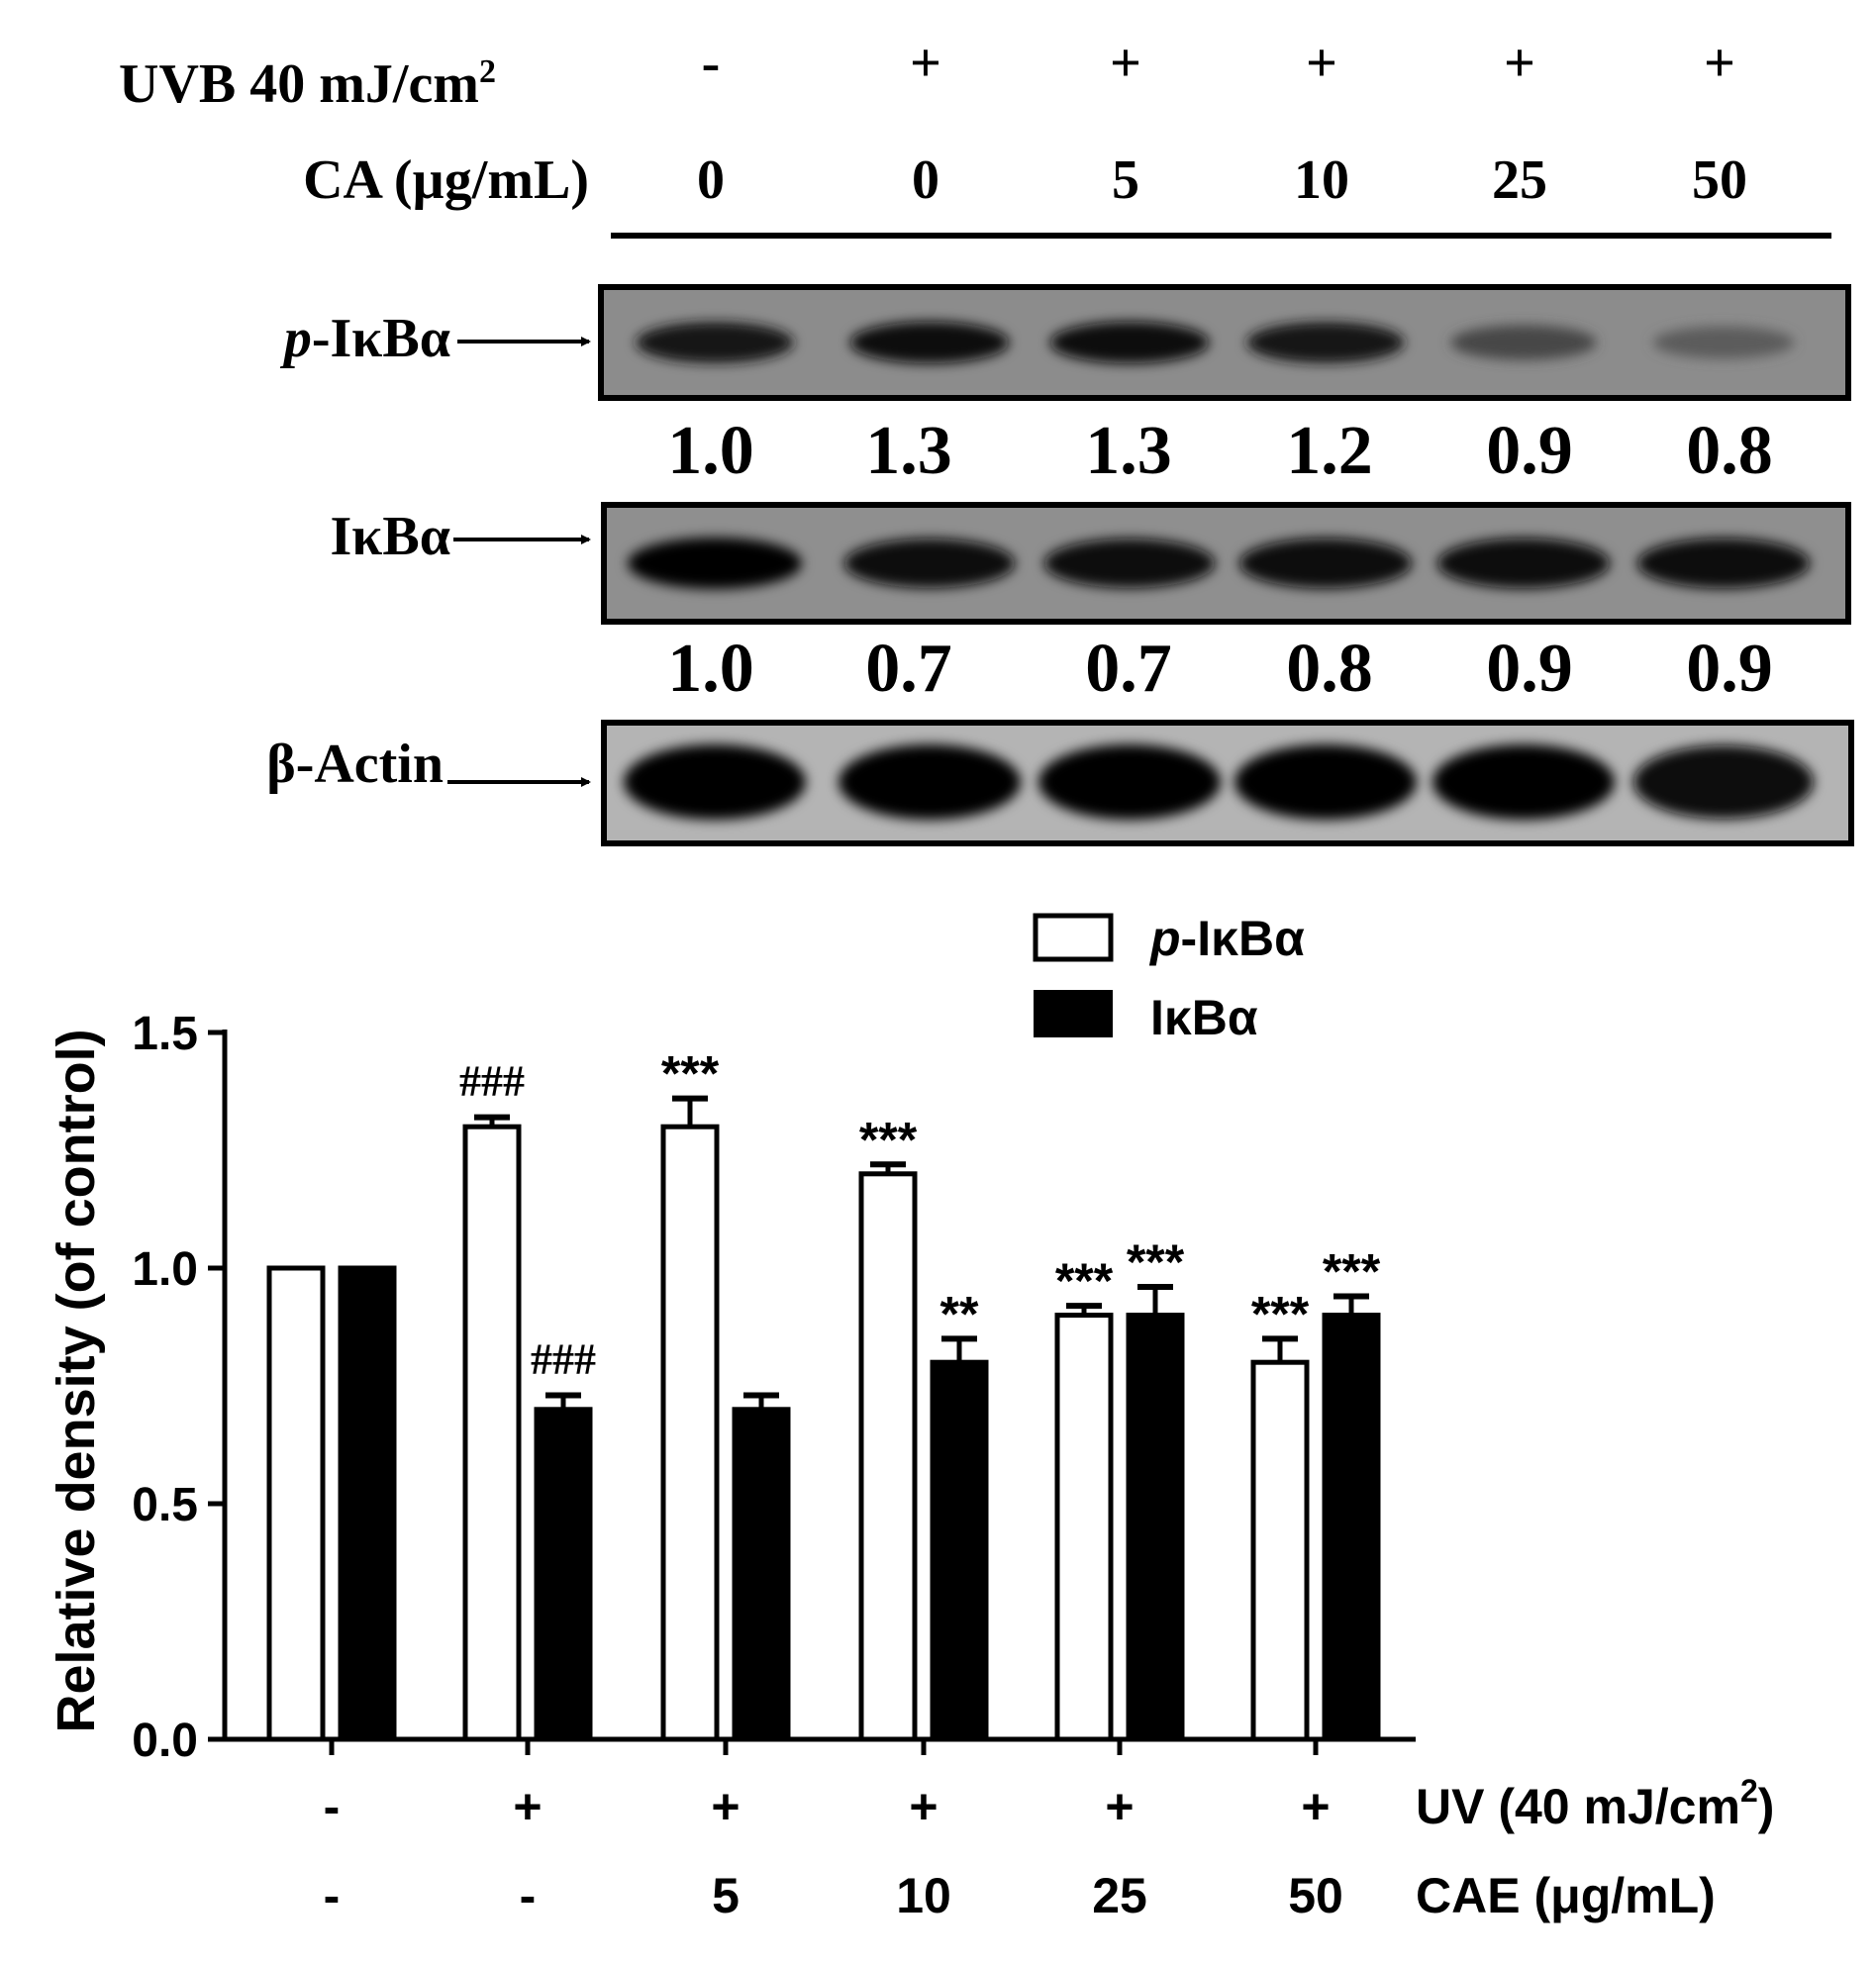 The width and height of the screenshot is (1876, 1964). What do you see at coordinates (1315, 1895) in the screenshot?
I see `x-row2-tick-label: 50` at bounding box center [1315, 1895].